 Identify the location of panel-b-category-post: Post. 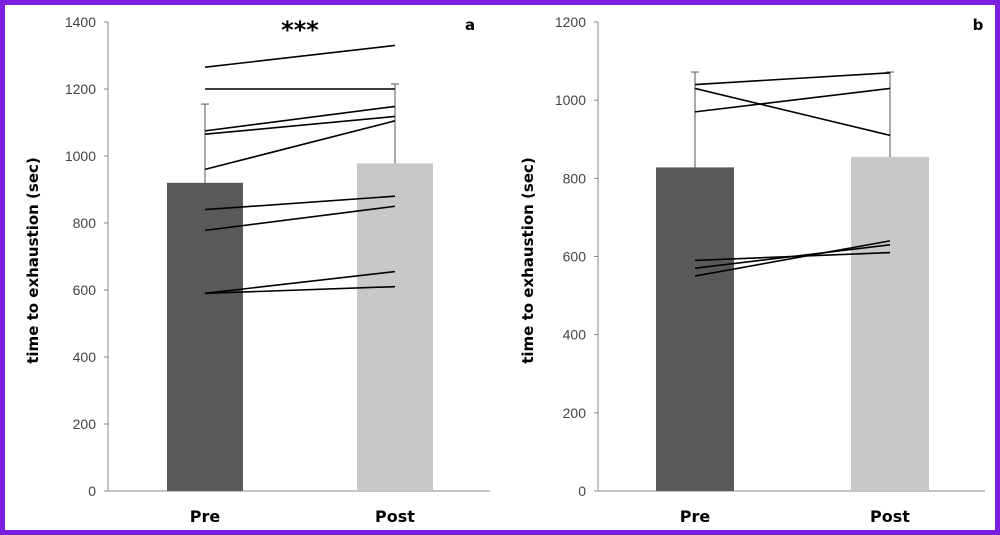
(890, 516).